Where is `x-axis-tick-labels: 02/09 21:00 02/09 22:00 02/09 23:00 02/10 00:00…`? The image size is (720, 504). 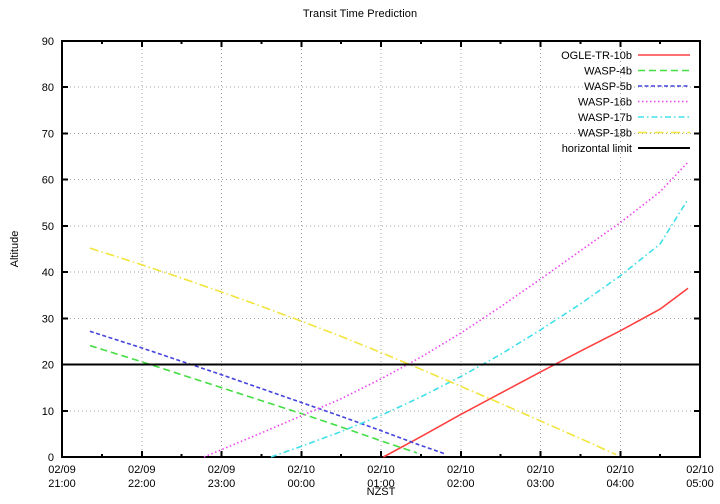
x-axis-tick-labels: 02/09 21:00 02/09 22:00 02/09 23:00 02/10 00:00… is located at coordinates (381, 477).